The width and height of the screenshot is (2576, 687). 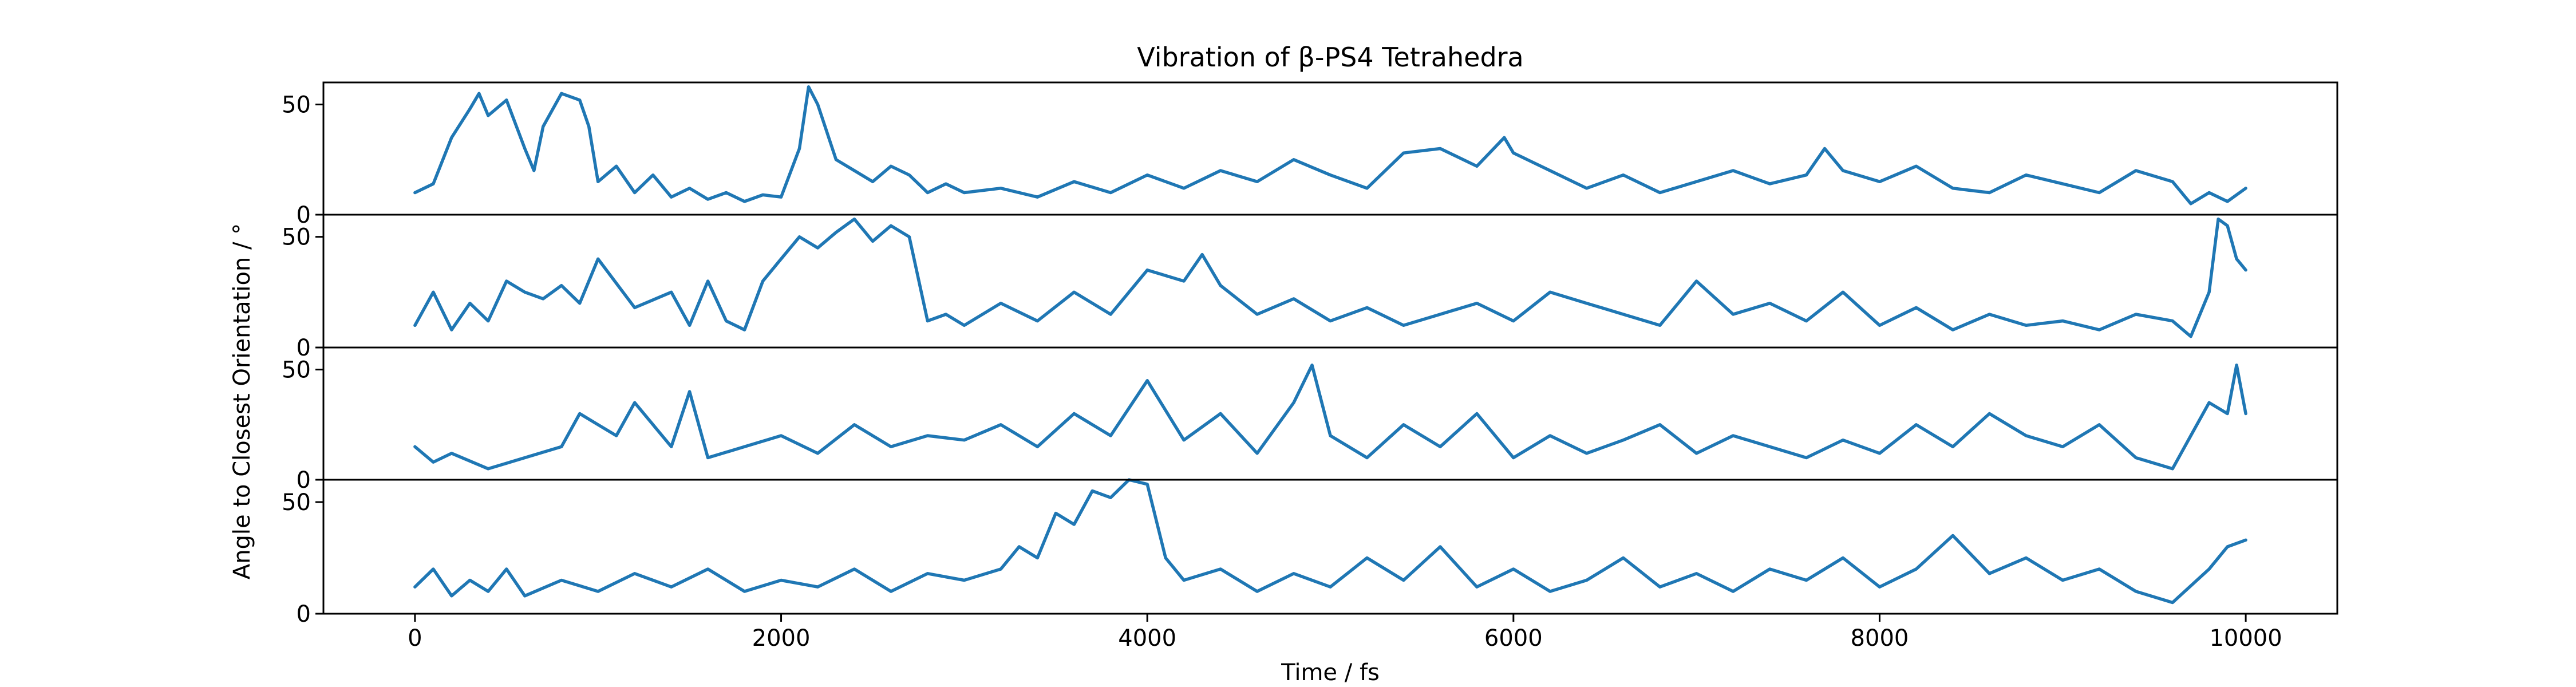 I want to click on x-tick-label: 8000, so click(x=1880, y=639).